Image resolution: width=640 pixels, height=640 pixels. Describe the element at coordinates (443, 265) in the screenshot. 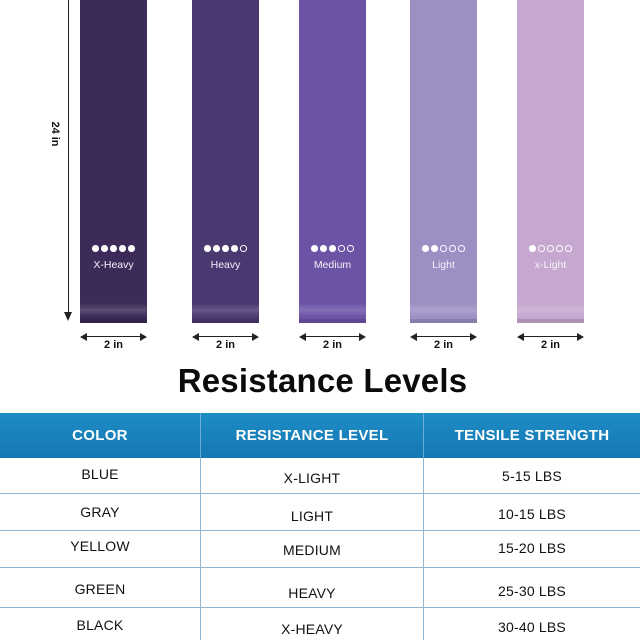

I see `band-label: Light` at that location.